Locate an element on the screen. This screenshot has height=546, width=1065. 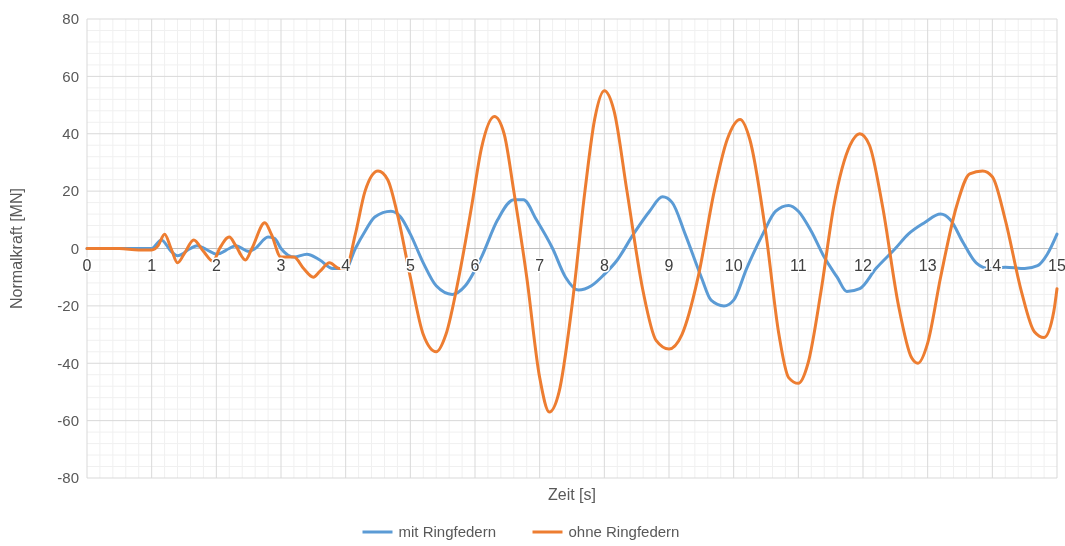
x-tick-label: 15 is located at coordinates (1056, 265).